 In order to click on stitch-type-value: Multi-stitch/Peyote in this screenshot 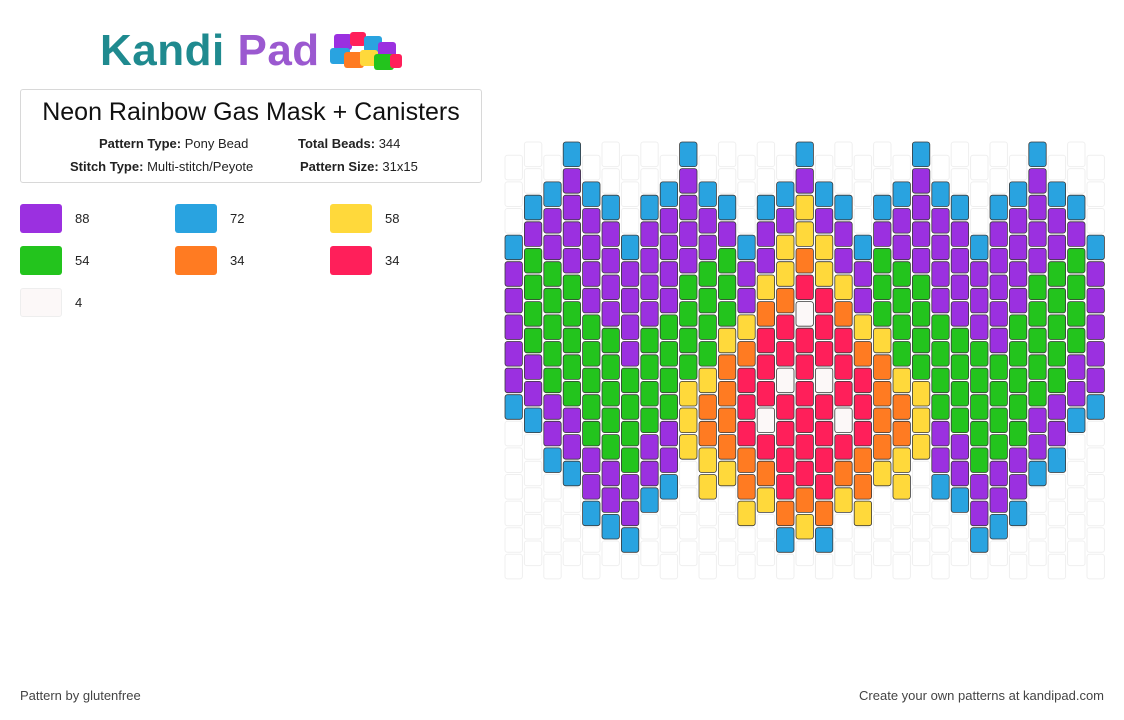, I will do `click(200, 166)`.